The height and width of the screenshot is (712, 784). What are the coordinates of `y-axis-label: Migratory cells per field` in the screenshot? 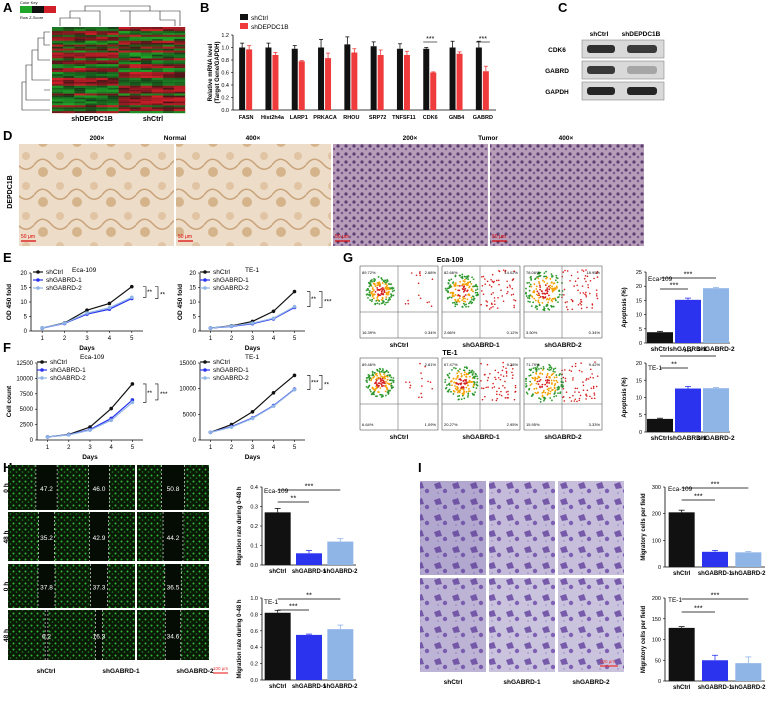 It's located at (644, 527).